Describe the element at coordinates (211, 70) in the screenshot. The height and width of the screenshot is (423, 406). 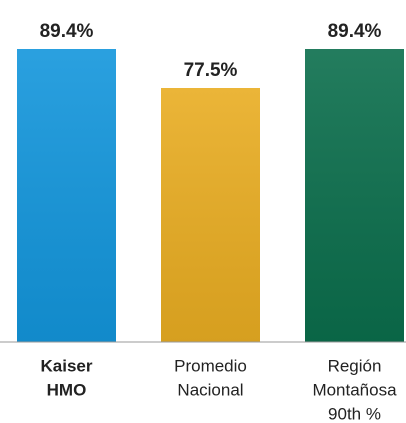
I see `value-label: 77.5%` at that location.